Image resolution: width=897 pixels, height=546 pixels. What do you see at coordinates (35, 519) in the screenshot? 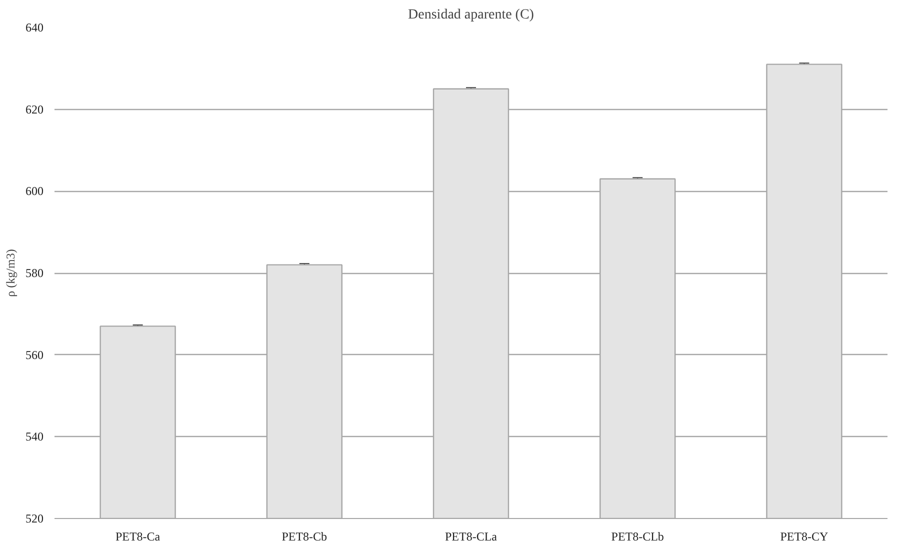
I see `y-tick-label: 520` at bounding box center [35, 519].